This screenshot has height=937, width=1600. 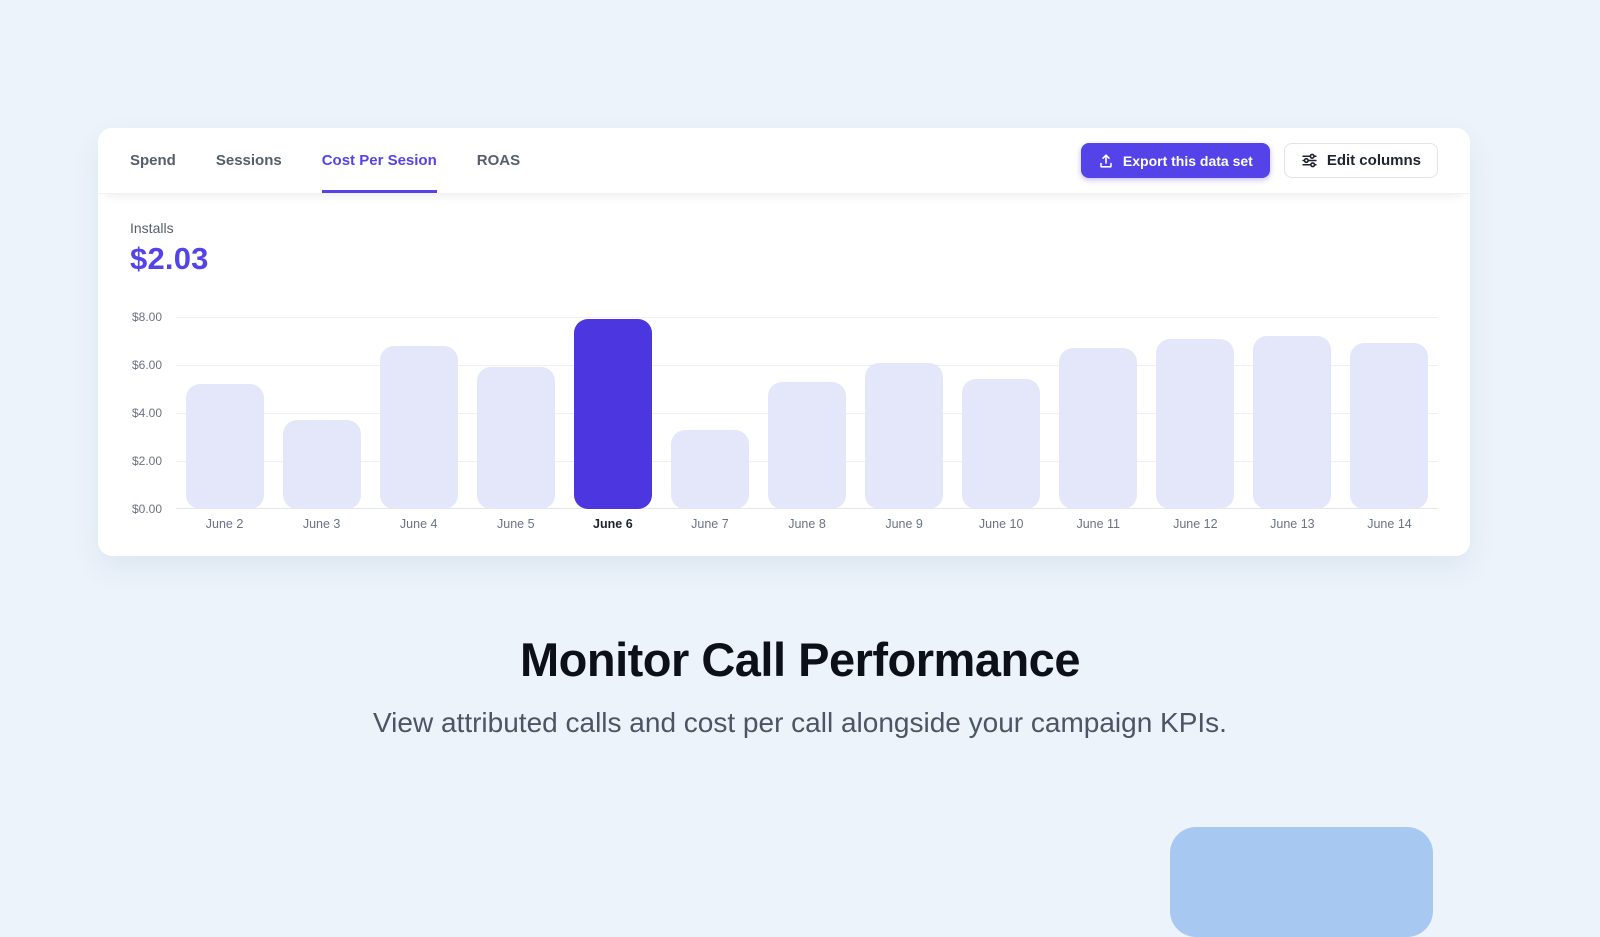 I want to click on x-axis-label: June 7, so click(x=710, y=524).